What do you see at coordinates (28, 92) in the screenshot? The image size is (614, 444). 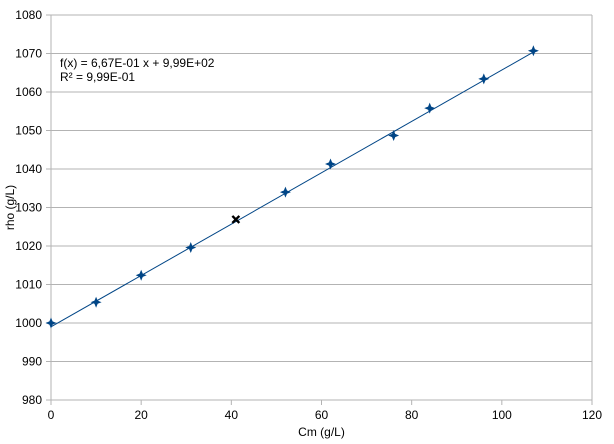 I see `y-tick-label: 1060` at bounding box center [28, 92].